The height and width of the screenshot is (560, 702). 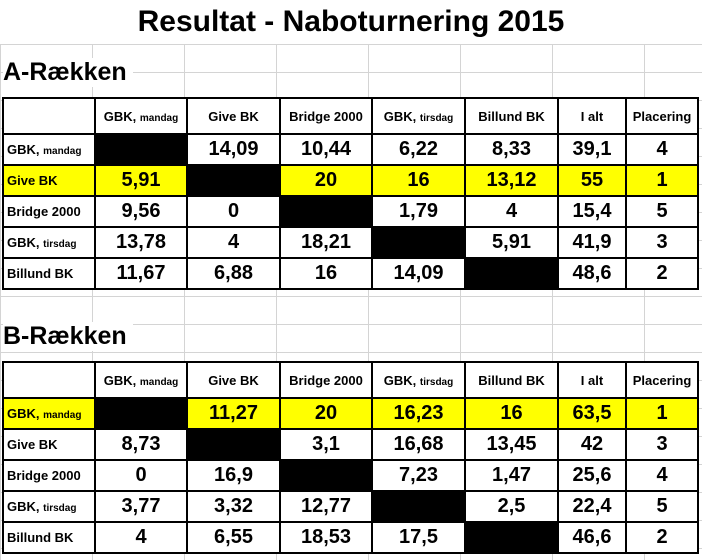 What do you see at coordinates (326, 444) in the screenshot?
I see `score-cell: 3,1` at bounding box center [326, 444].